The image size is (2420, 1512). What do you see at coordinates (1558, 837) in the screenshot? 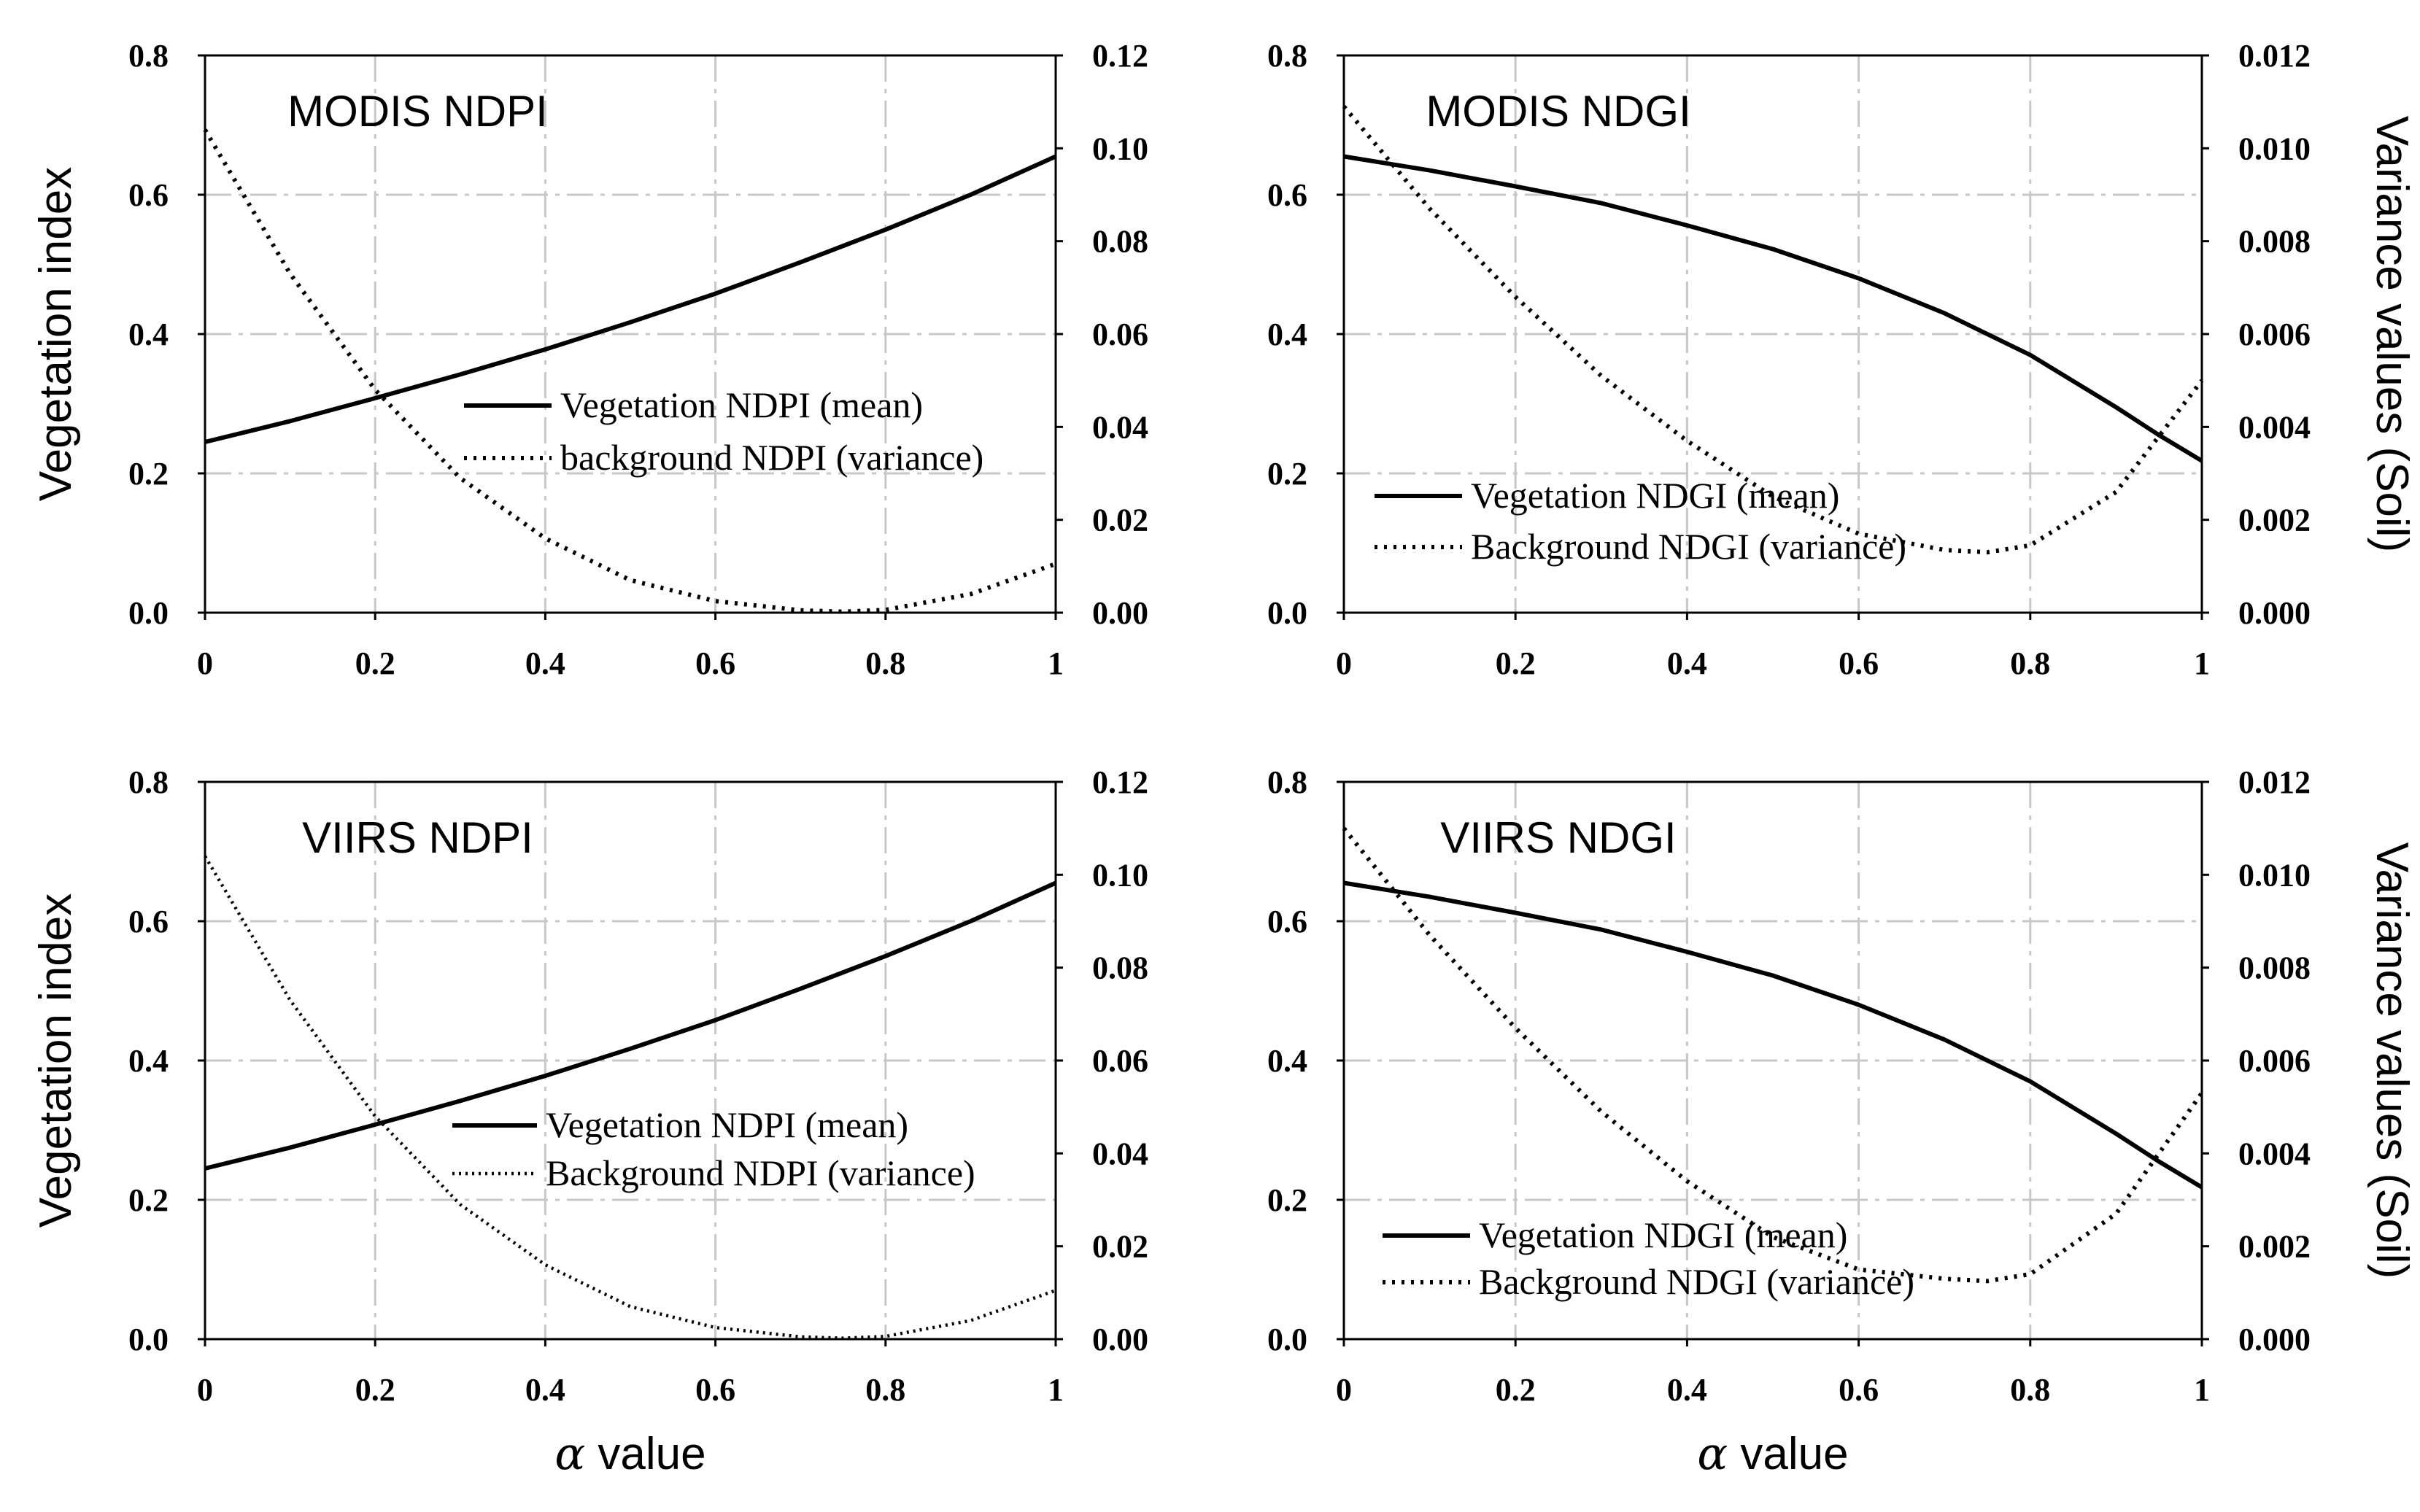
I see `panel-title: VIIRS NDGI` at bounding box center [1558, 837].